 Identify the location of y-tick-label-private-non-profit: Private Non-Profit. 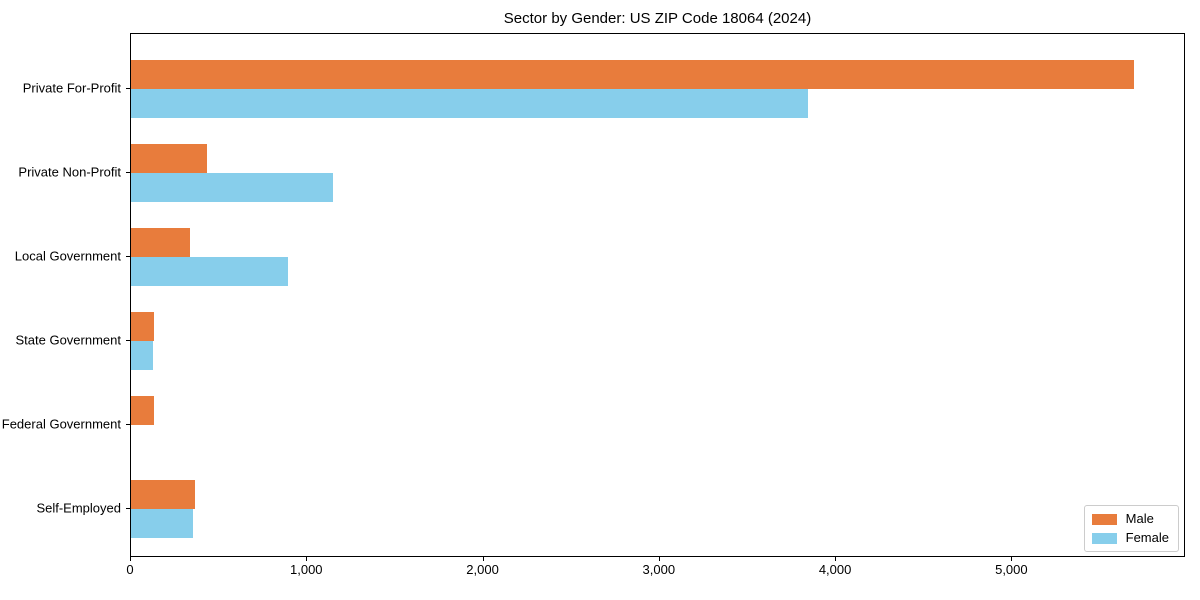
(69, 172).